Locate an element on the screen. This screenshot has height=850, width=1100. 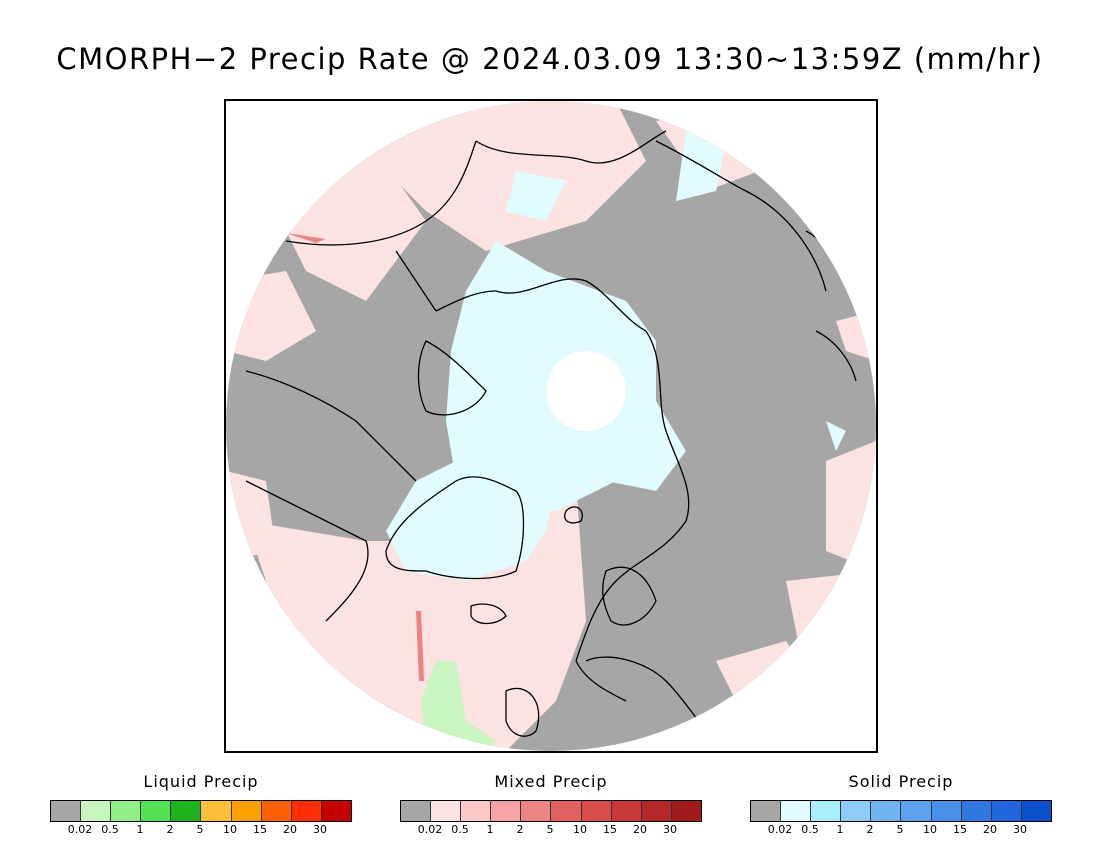
legend-title: Solid Precip is located at coordinates (901, 781).